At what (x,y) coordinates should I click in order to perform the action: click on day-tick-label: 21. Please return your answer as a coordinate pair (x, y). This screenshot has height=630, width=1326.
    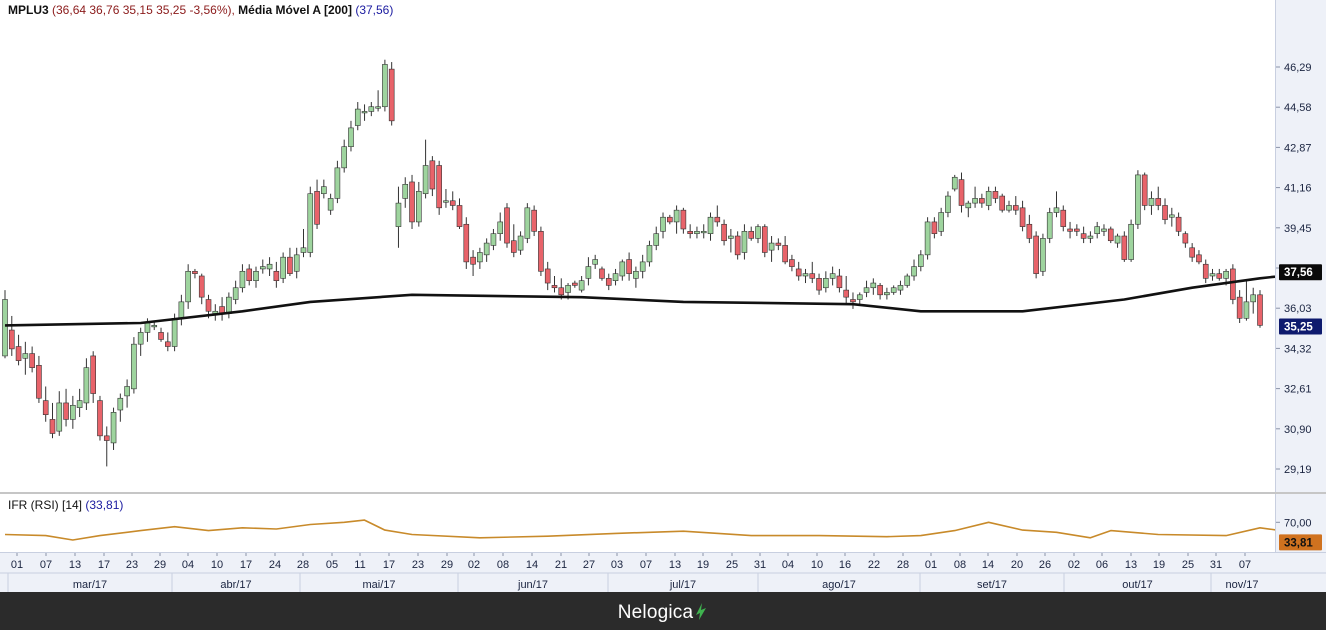
    Looking at the image, I should click on (561, 565).